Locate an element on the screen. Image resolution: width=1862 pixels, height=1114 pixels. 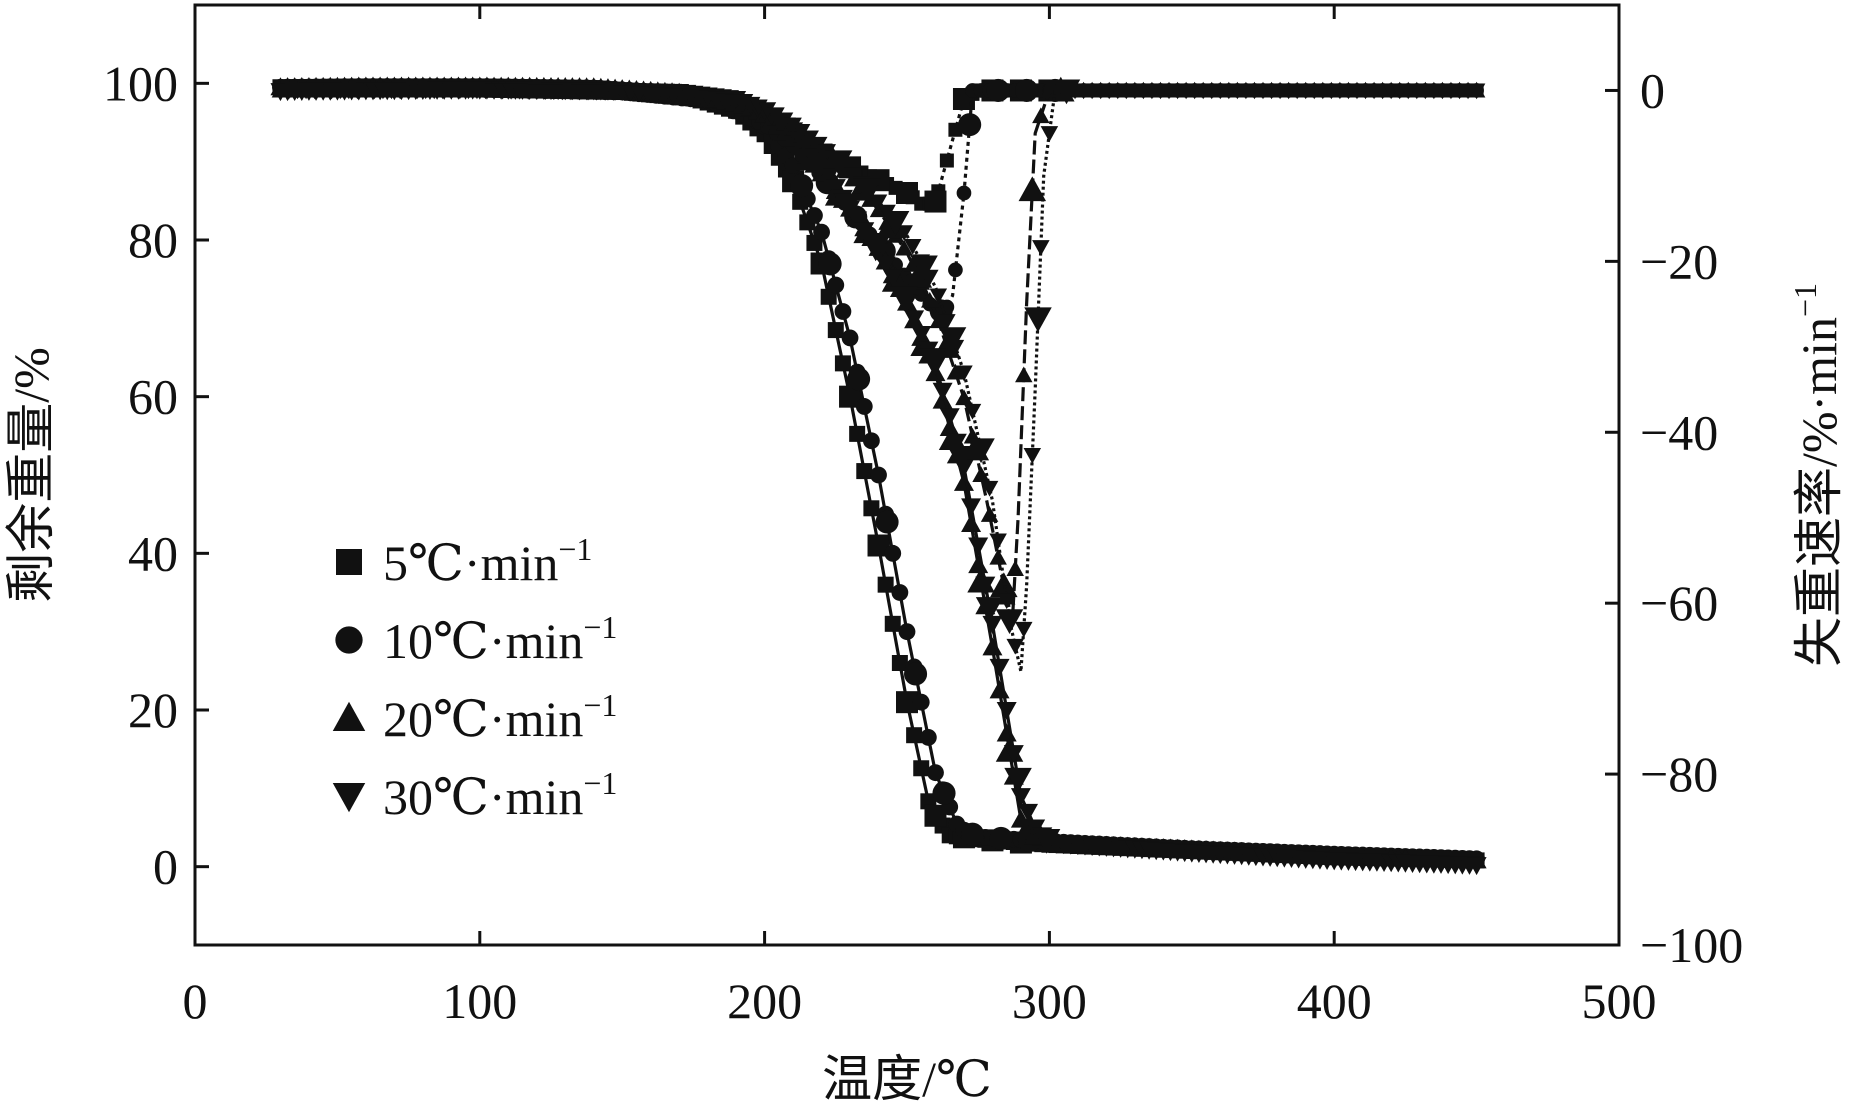
x-tick-label: 0 is located at coordinates (195, 1001).